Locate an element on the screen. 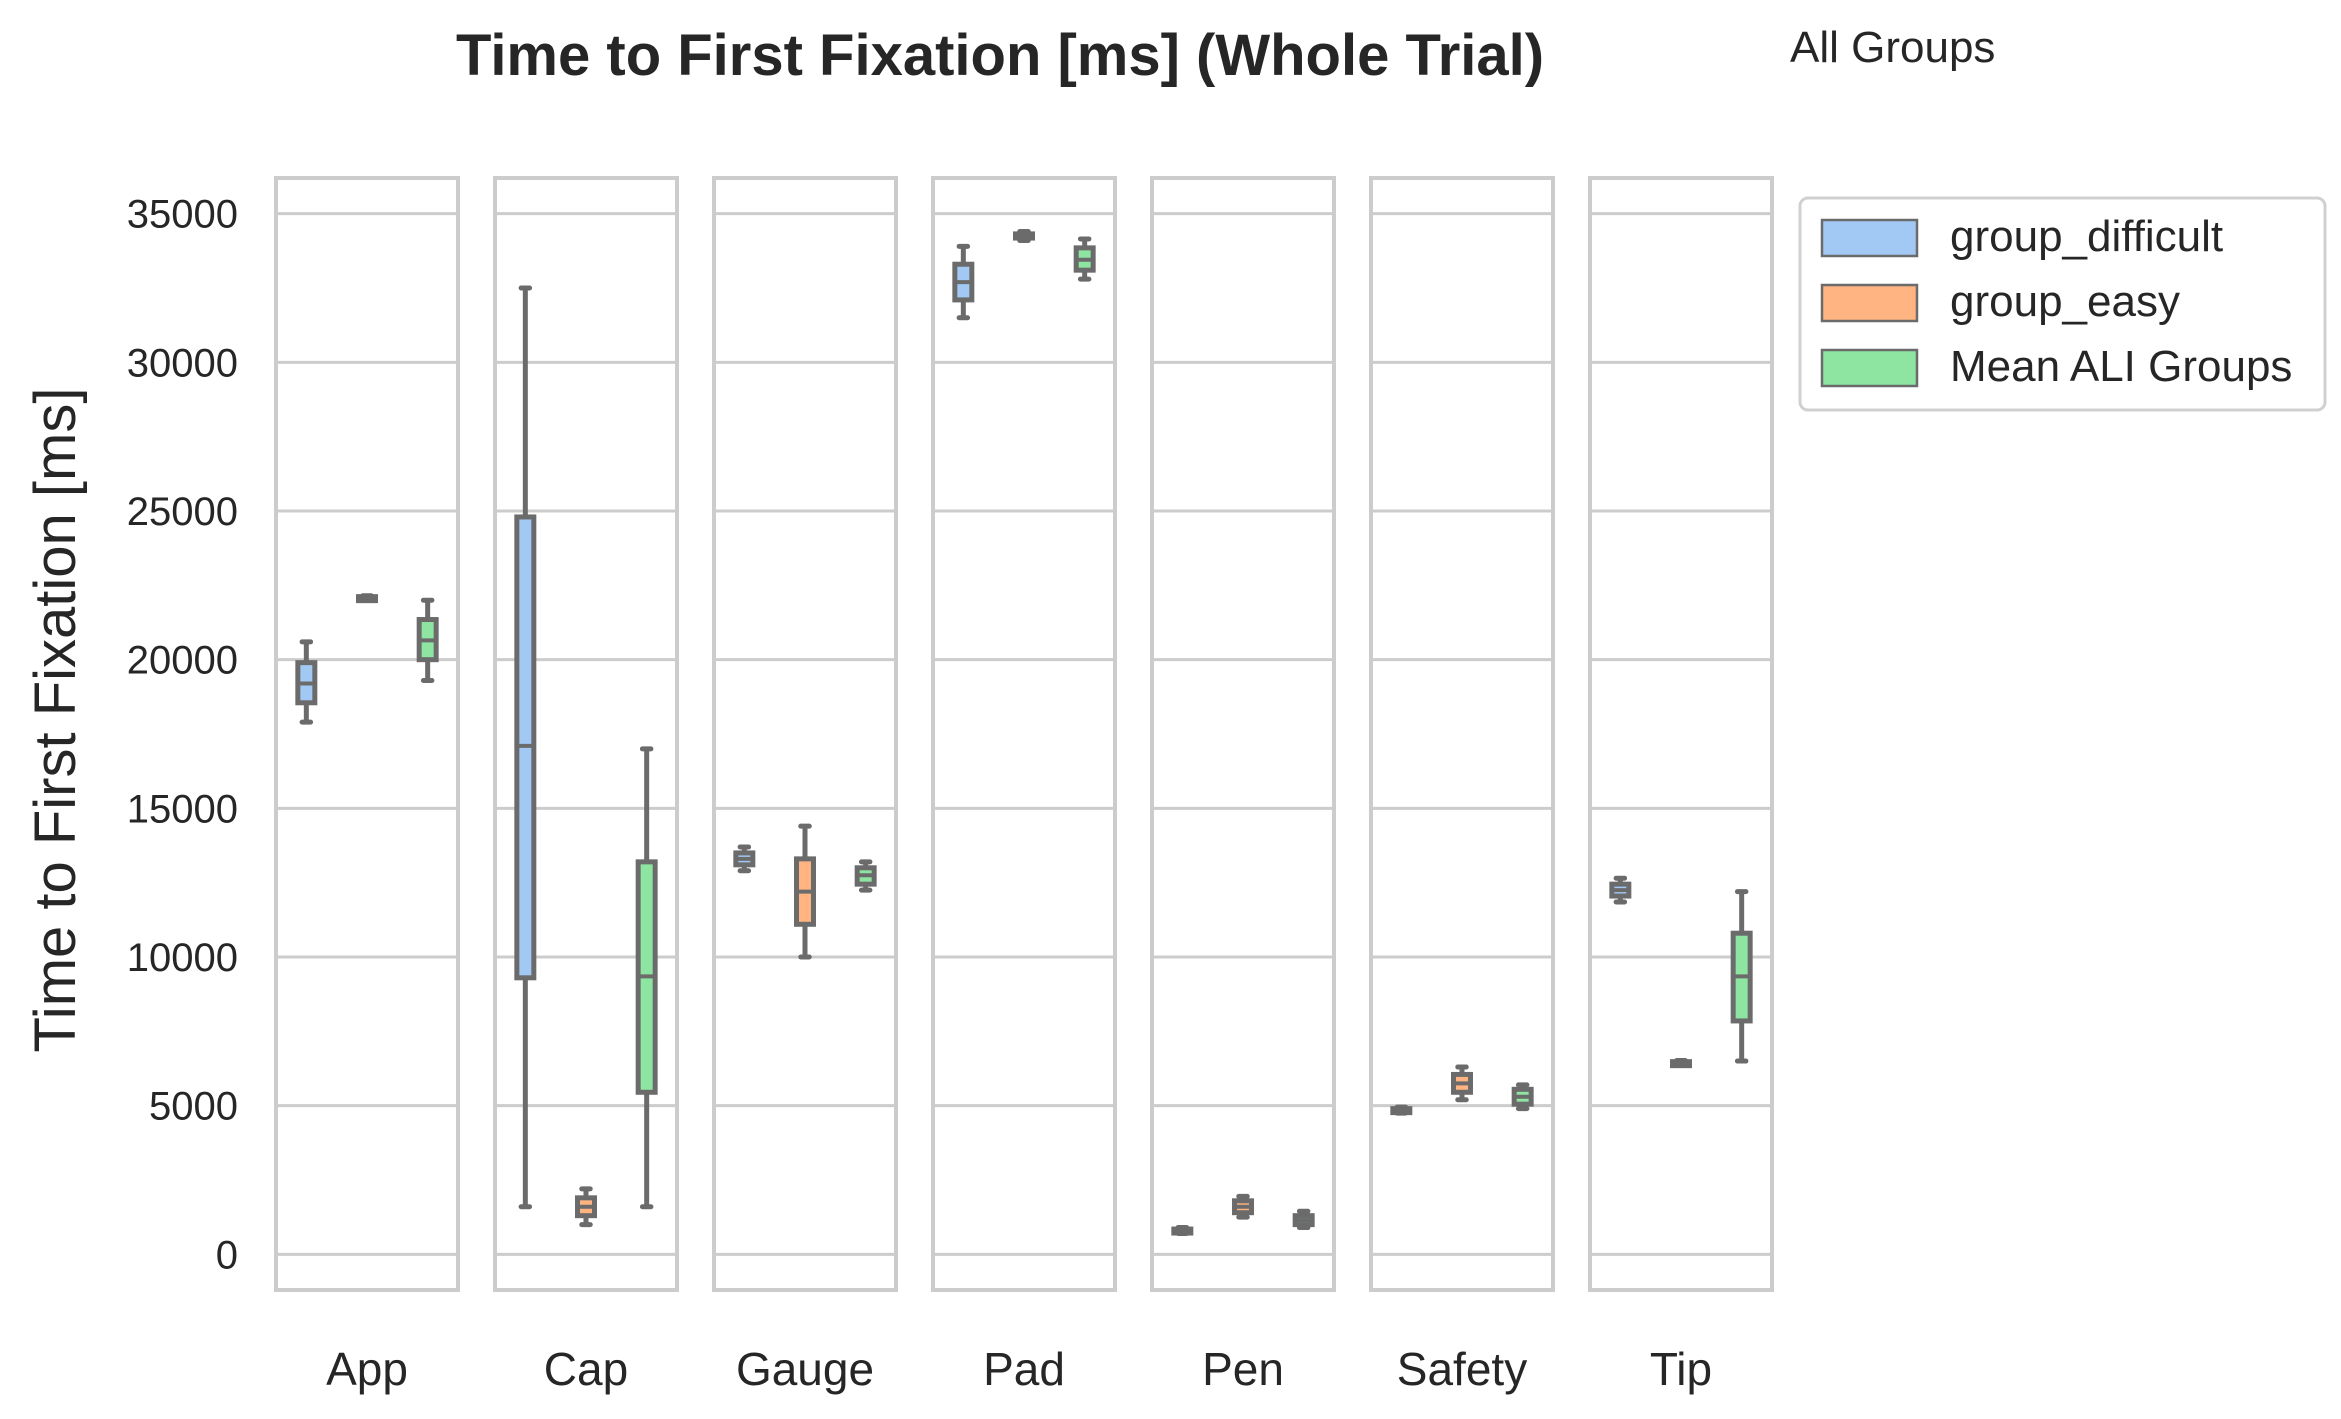  y-tick-label: 0 is located at coordinates (227, 1255).